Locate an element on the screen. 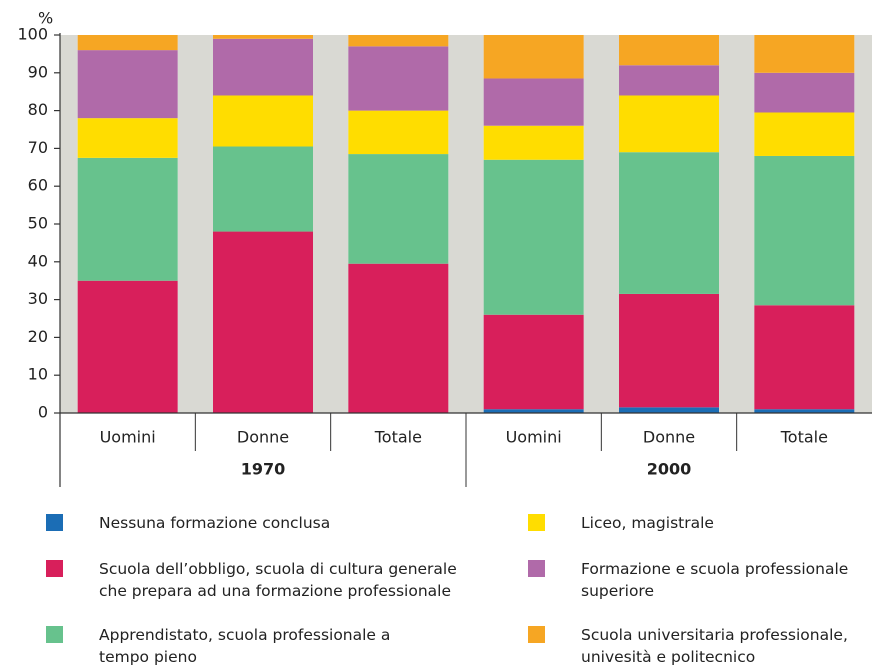 This screenshot has height=668, width=876. y-tick-label: 80 is located at coordinates (38, 109).